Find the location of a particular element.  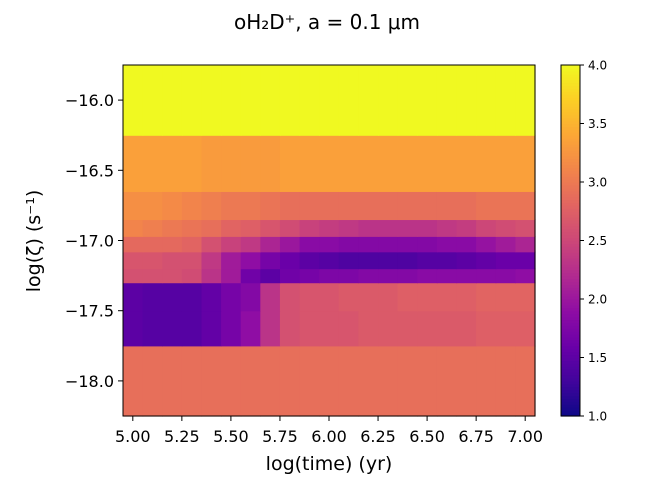

colorbar-tick-label: 1.5 is located at coordinates (597, 358).